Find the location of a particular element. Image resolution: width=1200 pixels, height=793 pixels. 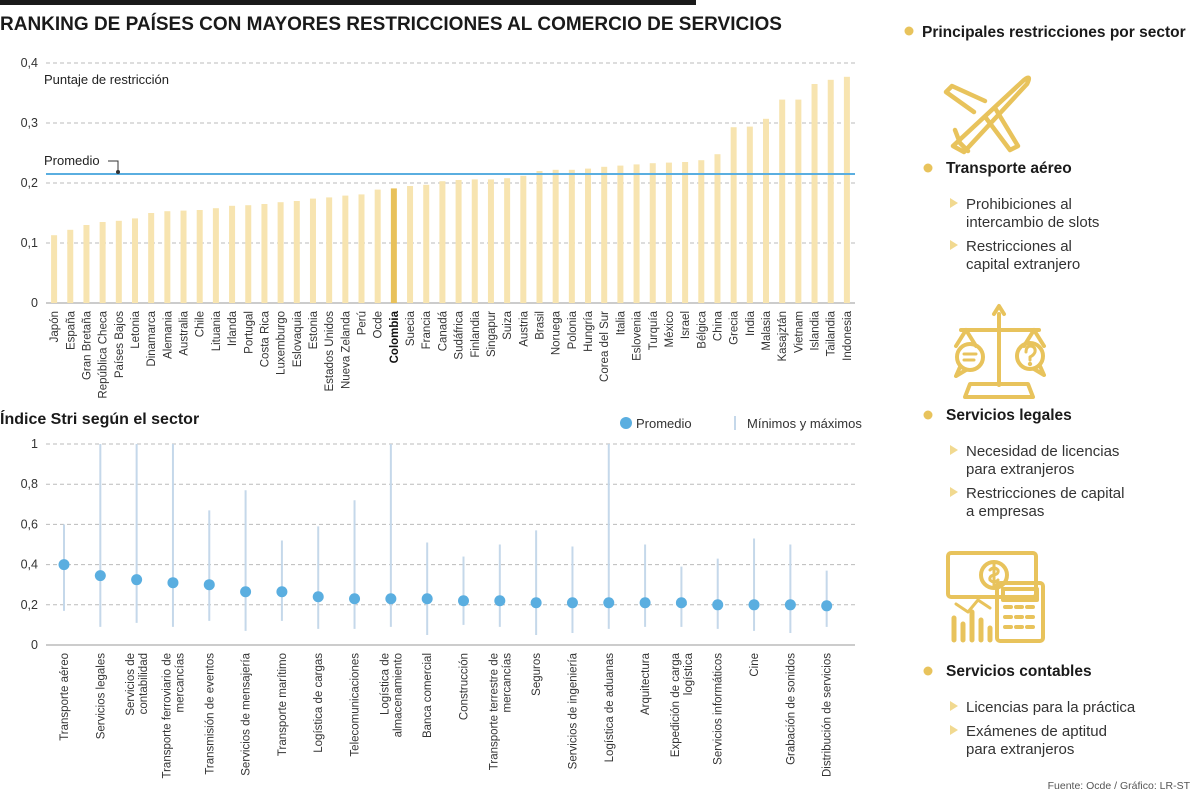

bar-ocde is located at coordinates (377, 246).